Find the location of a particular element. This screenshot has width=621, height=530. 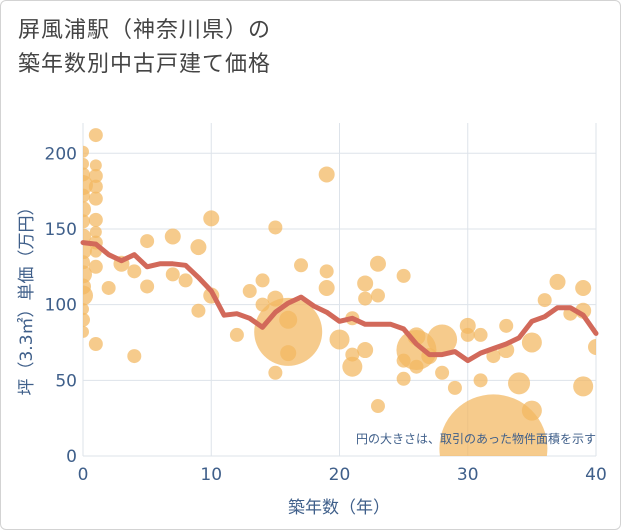

size-note: 円の大きさは、取引のあった物件面積を示す is located at coordinates (476, 438).